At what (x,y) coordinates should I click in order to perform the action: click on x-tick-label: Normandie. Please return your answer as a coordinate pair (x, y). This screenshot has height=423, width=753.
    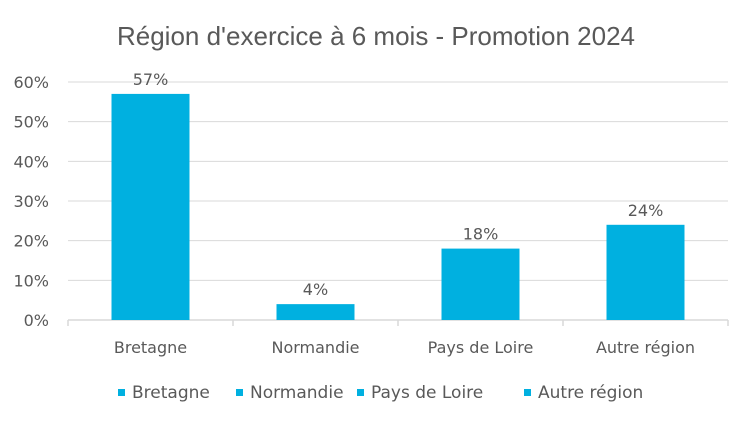
    Looking at the image, I should click on (315, 347).